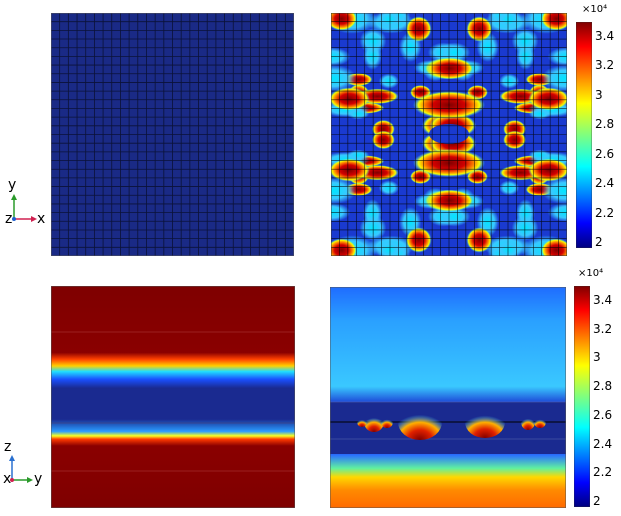  What do you see at coordinates (24, 208) in the screenshot?
I see `axis-triad-top-icon` at bounding box center [24, 208].